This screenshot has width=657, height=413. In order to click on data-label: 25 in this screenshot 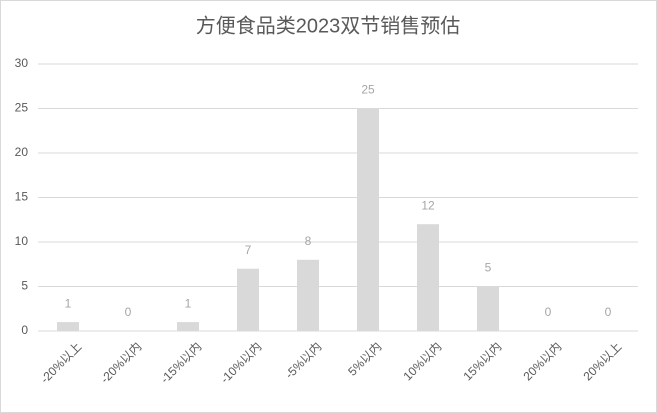, I will do `click(368, 90)`.